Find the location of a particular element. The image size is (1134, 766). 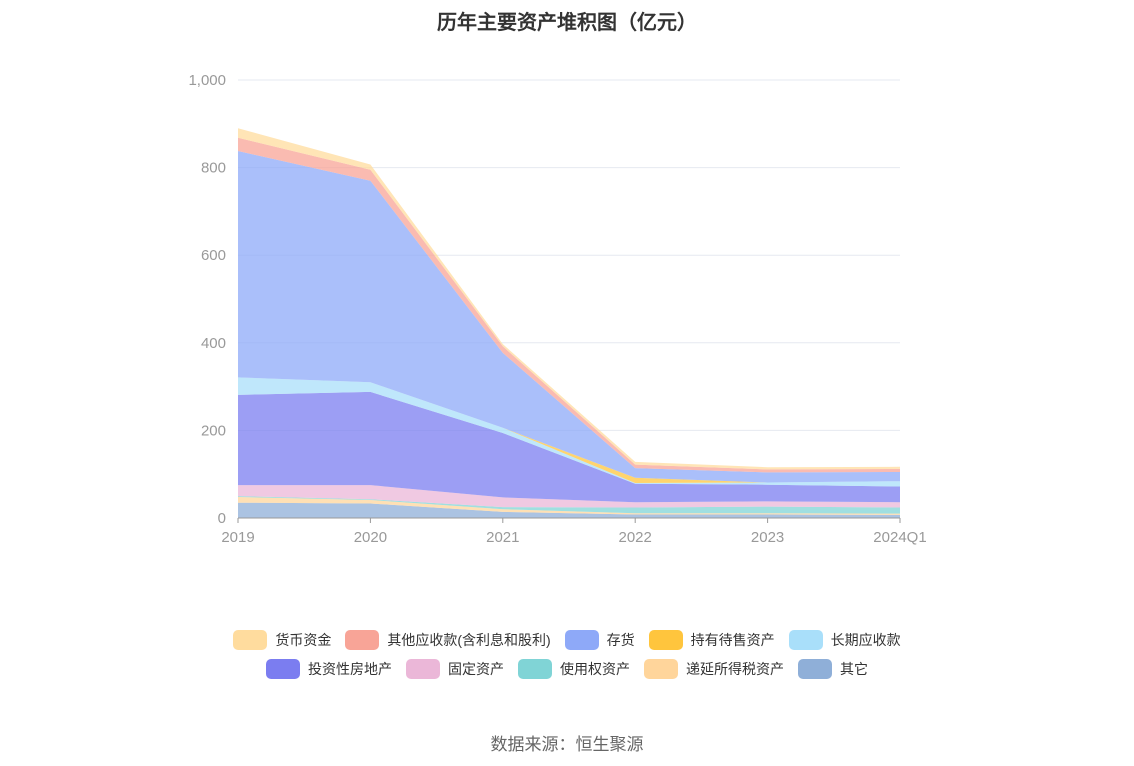

legend-label: 持有待售资产 is located at coordinates (732, 640).